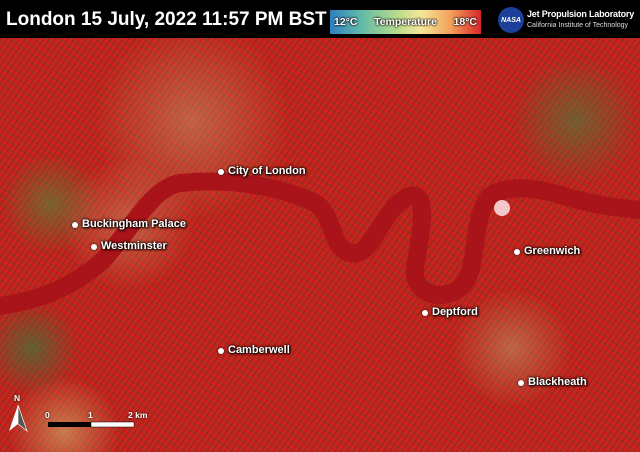 The width and height of the screenshot is (640, 452). What do you see at coordinates (502, 208) in the screenshot?
I see `hot-spot` at bounding box center [502, 208].